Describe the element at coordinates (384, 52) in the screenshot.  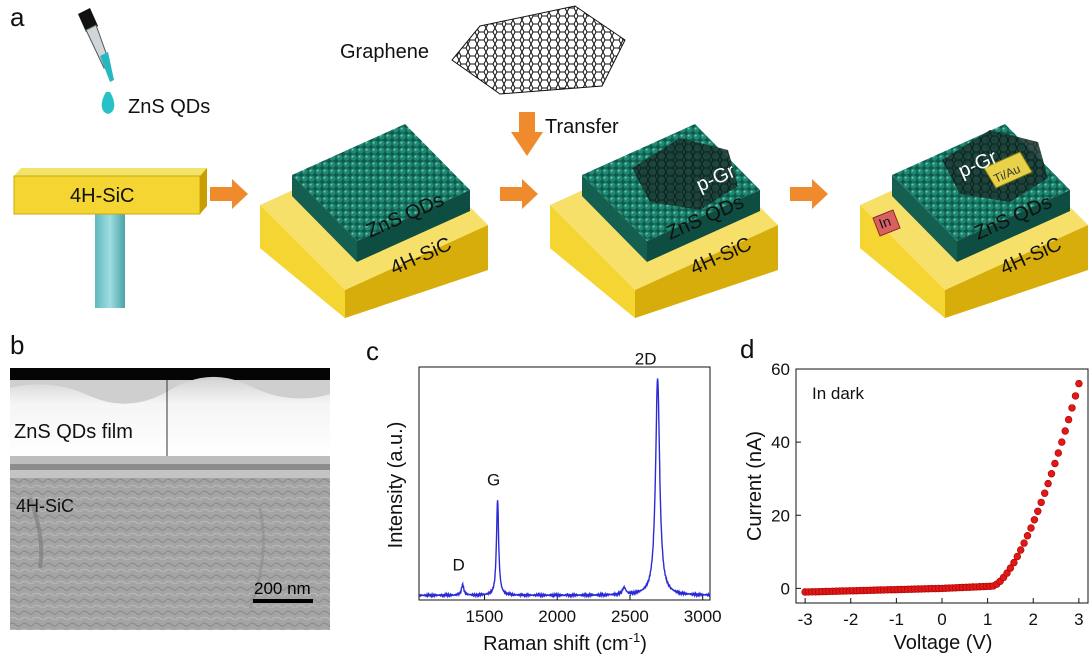
I see `label-graphene: Graphene` at that location.